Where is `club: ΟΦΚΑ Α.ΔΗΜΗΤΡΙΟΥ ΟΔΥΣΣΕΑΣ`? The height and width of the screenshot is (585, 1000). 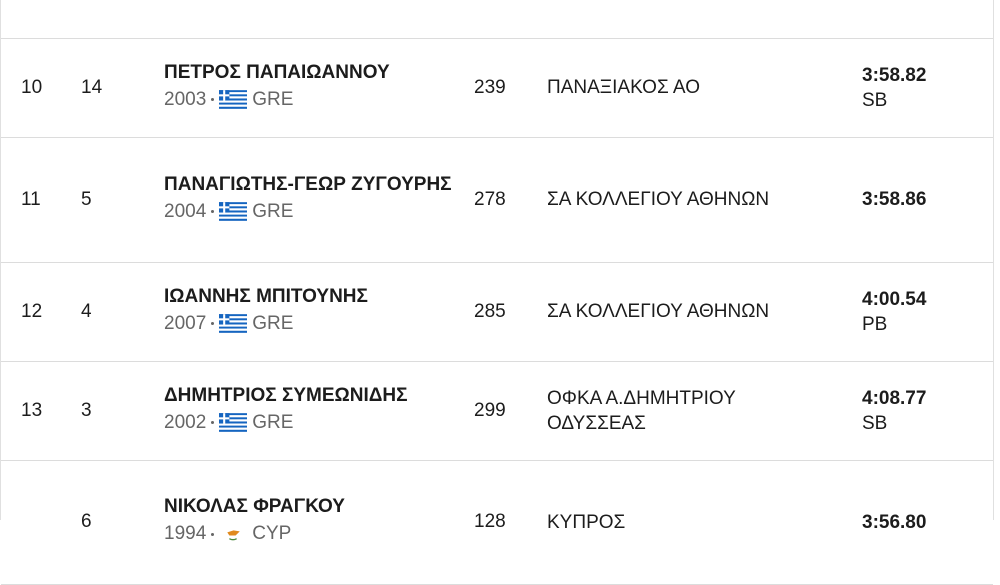 club: ΟΦΚΑ Α.ΔΗΜΗΤΡΙΟΥ ΟΔΥΣΣΕΑΣ is located at coordinates (641, 410).